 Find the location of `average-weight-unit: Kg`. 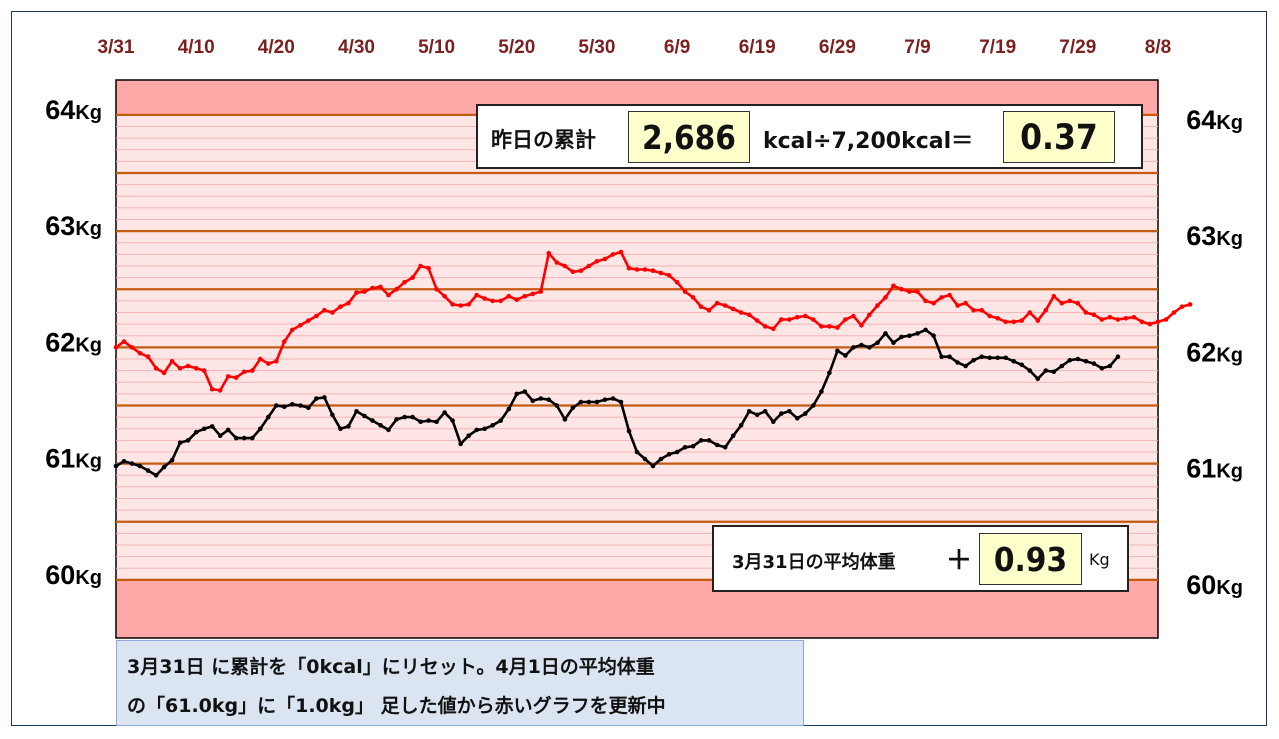

average-weight-unit: Kg is located at coordinates (1099, 559).